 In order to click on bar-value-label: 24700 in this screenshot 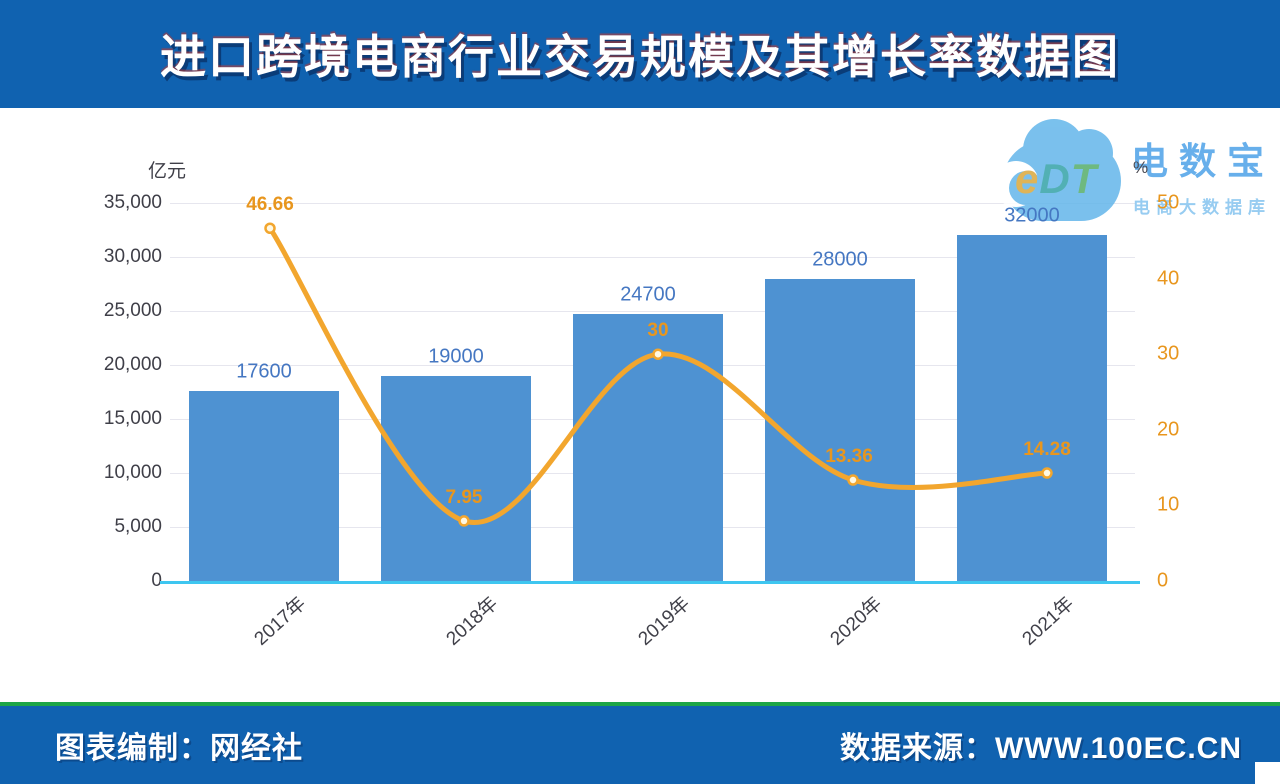, I will do `click(648, 294)`.